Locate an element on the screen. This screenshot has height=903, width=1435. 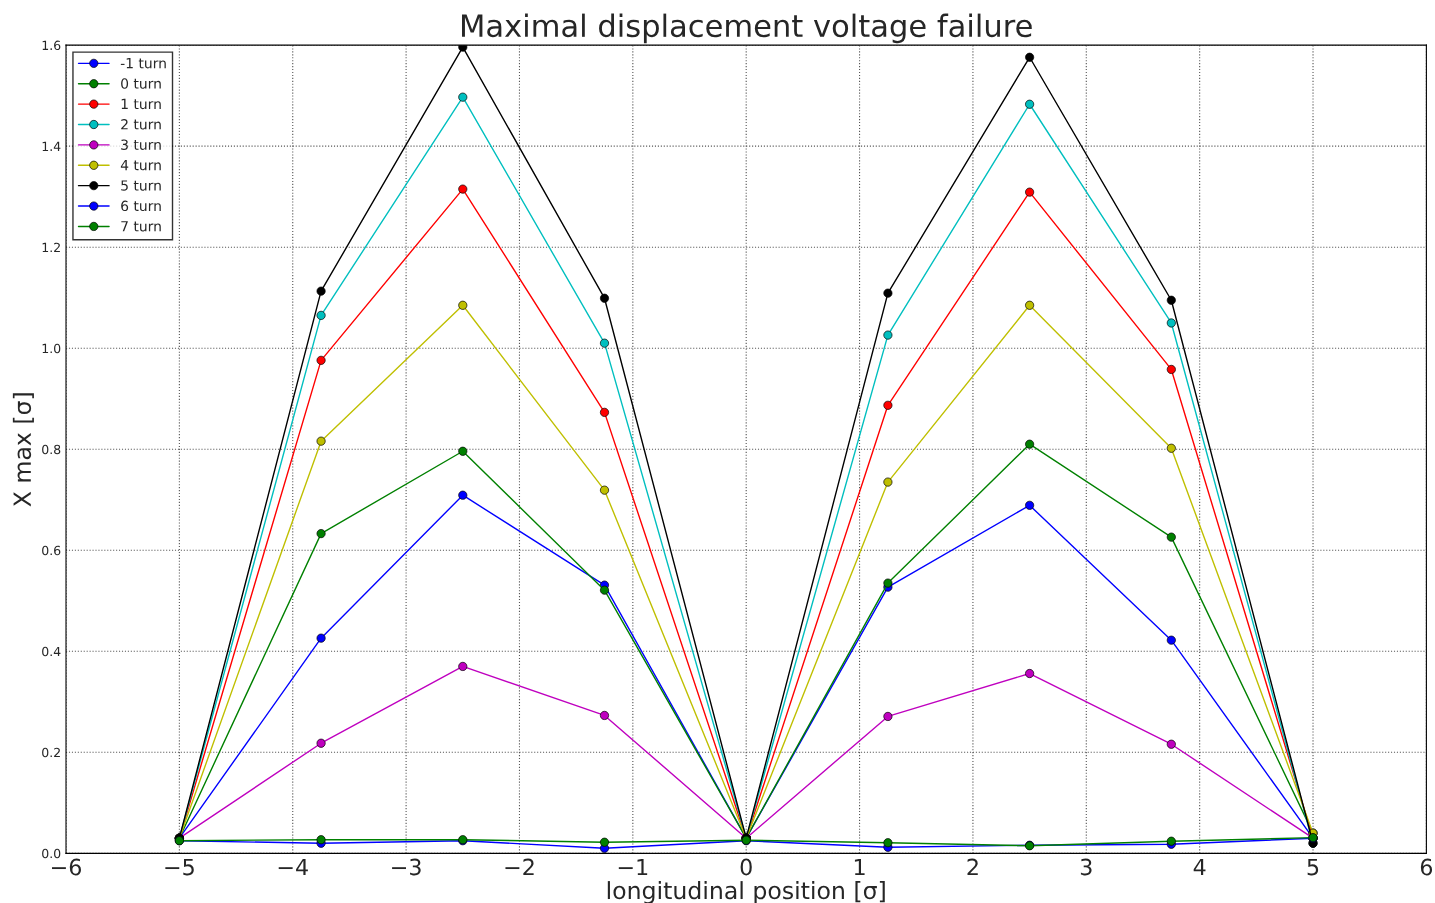
y-tick-label: 0.0 is located at coordinates (51, 853).